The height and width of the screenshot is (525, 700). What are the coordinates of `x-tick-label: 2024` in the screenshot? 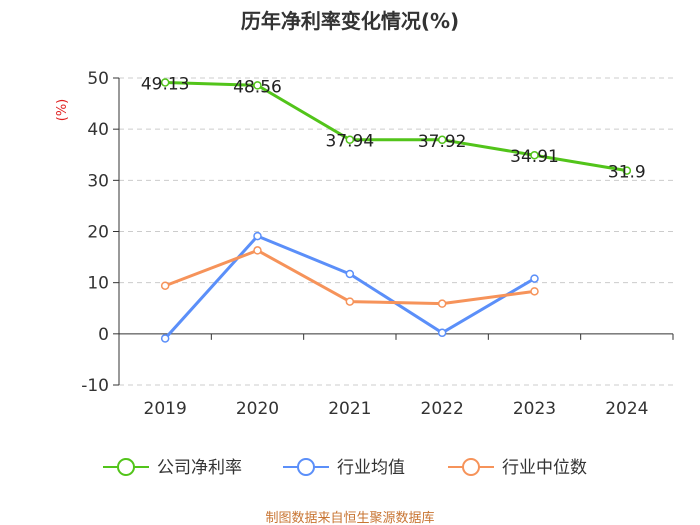 It's located at (626, 409).